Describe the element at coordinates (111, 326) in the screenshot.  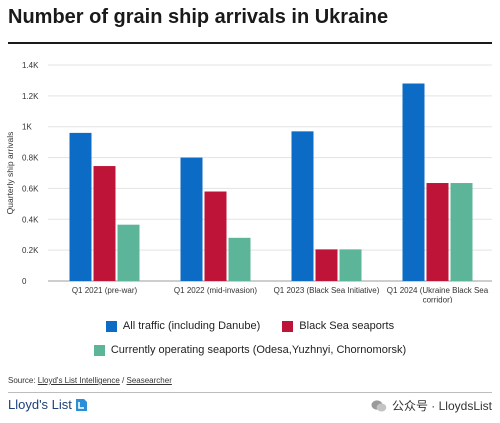
I see `legend-swatch-all-traffic` at that location.